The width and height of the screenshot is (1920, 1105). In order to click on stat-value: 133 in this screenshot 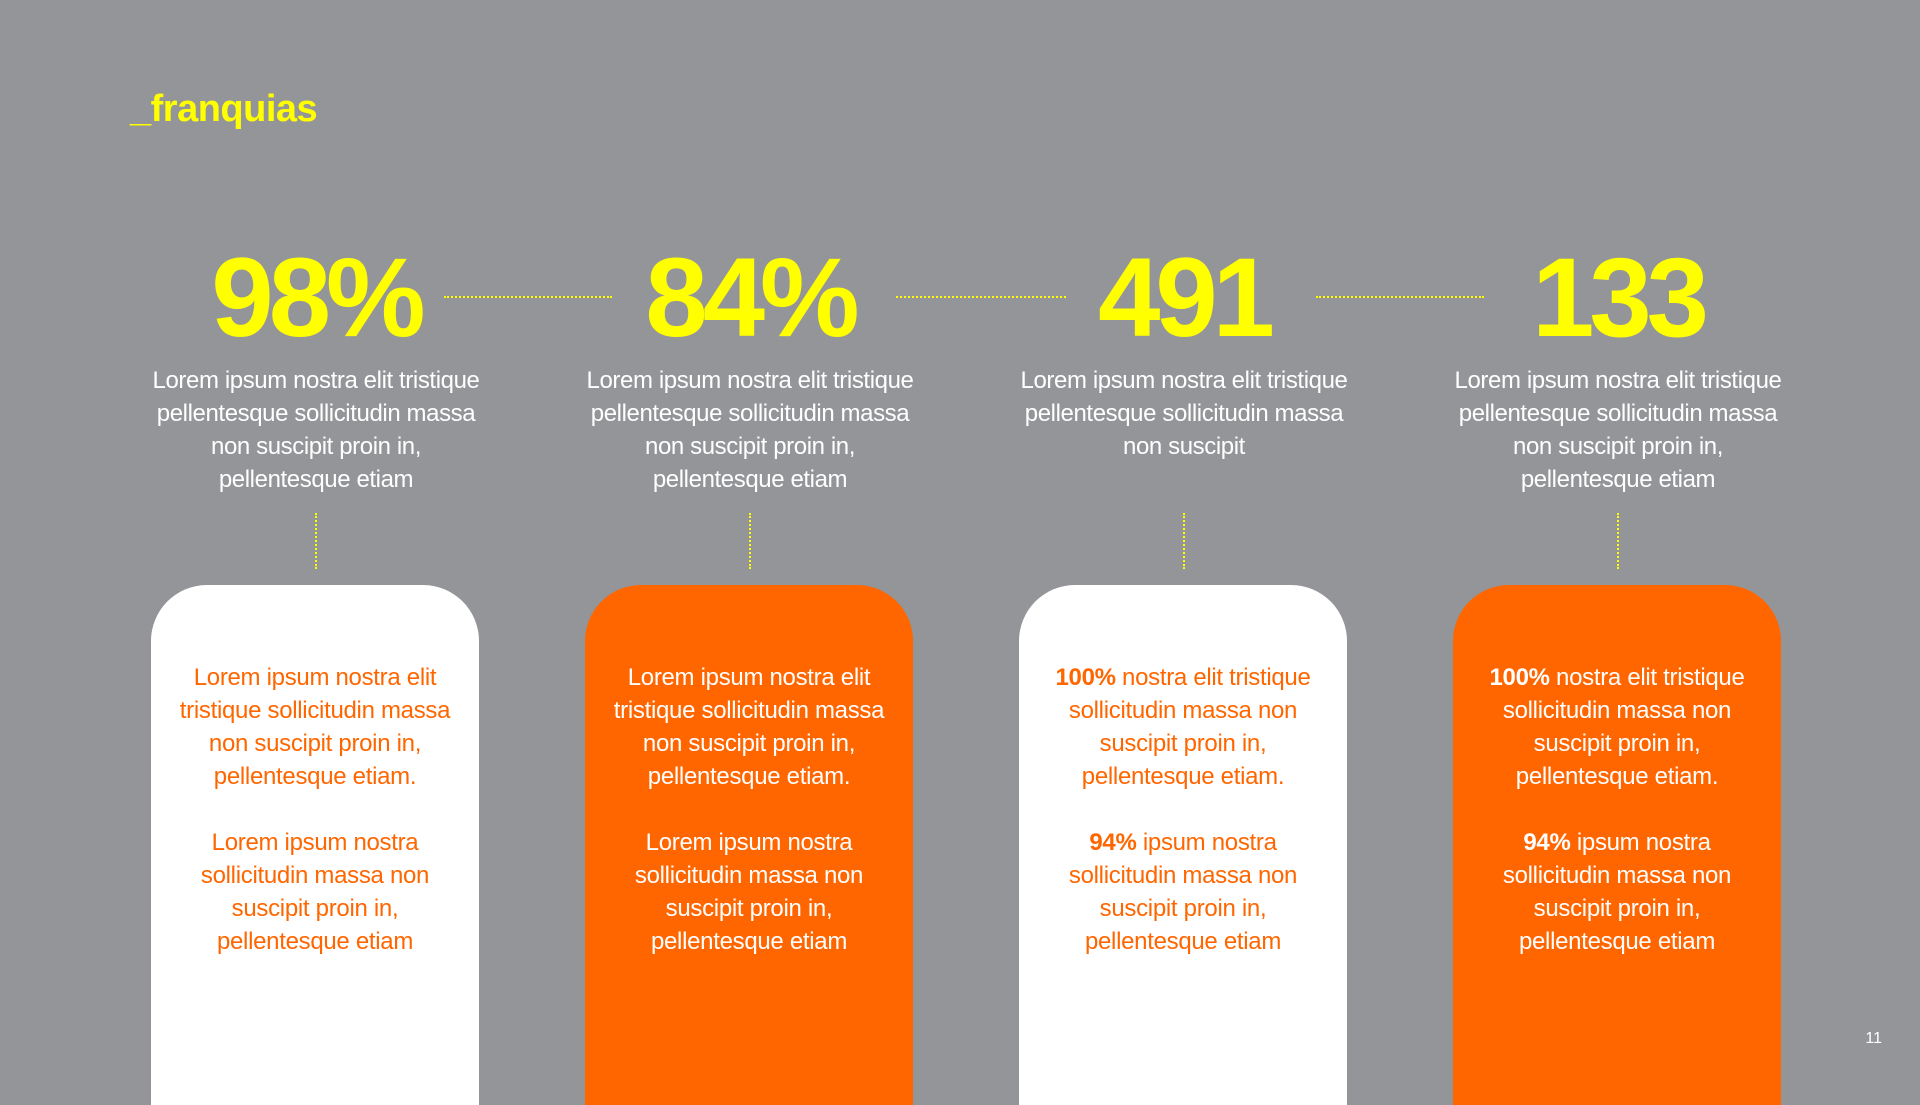, I will do `click(1620, 297)`.